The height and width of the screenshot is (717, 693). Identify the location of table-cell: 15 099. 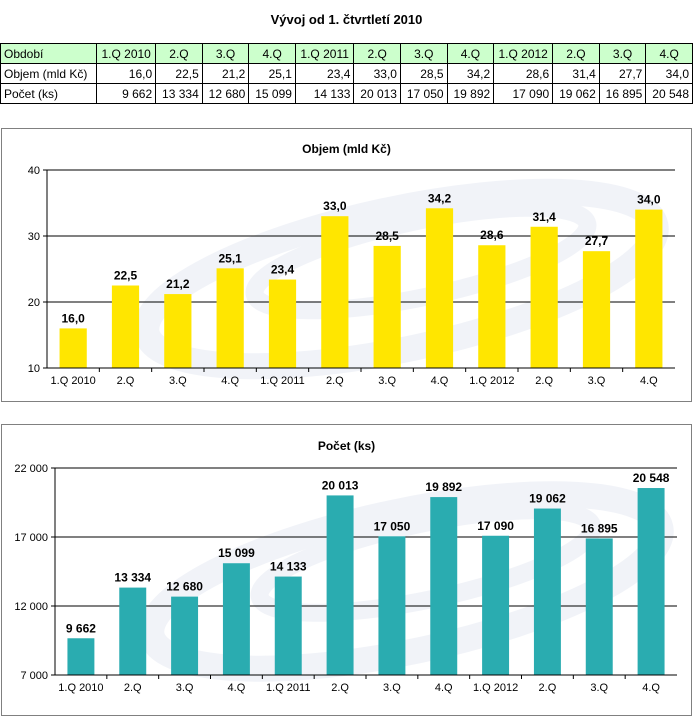
(272, 93).